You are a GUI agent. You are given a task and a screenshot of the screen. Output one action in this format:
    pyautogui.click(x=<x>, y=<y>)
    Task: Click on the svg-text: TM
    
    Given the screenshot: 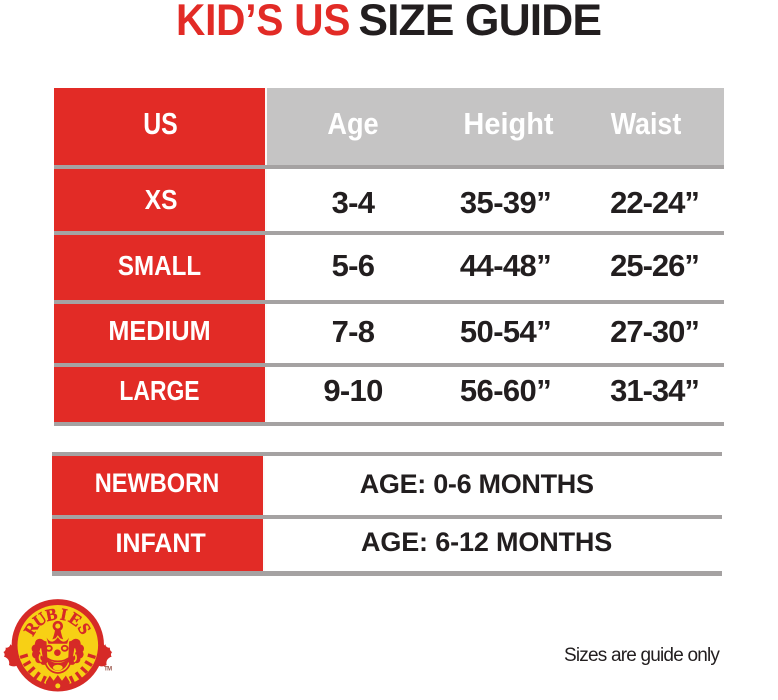 What is the action you would take?
    pyautogui.click(x=108, y=670)
    